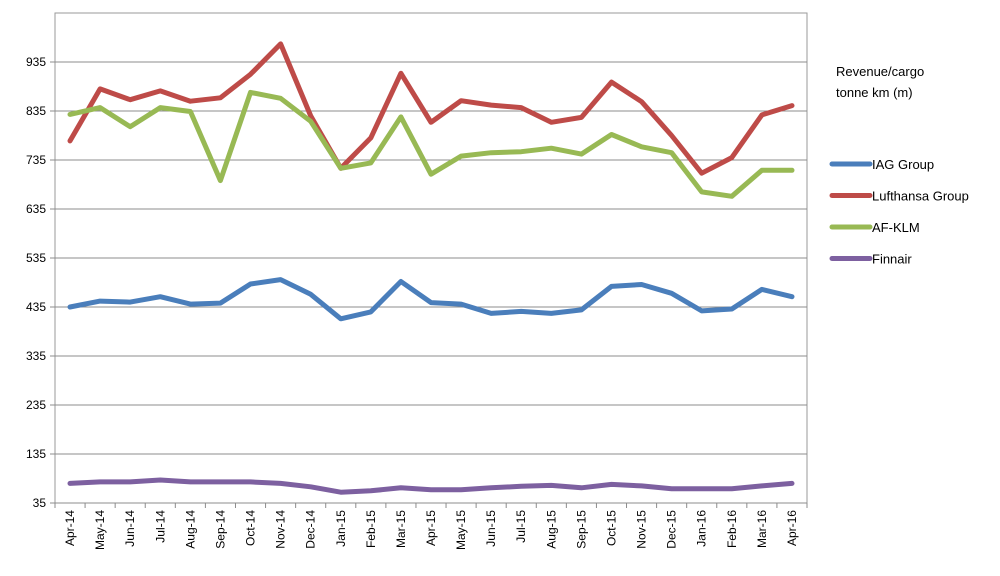  I want to click on series-line-af-klm, so click(431, 144).